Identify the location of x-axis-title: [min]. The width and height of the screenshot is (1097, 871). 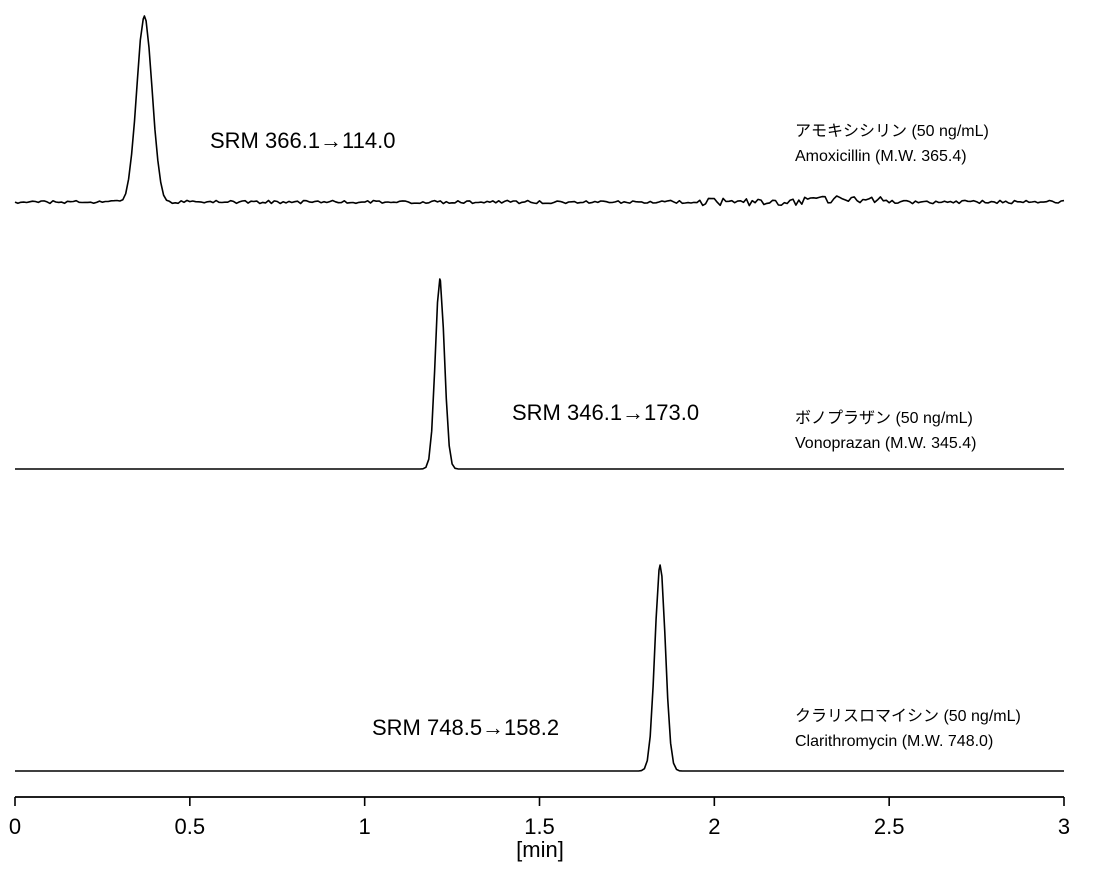
(540, 849).